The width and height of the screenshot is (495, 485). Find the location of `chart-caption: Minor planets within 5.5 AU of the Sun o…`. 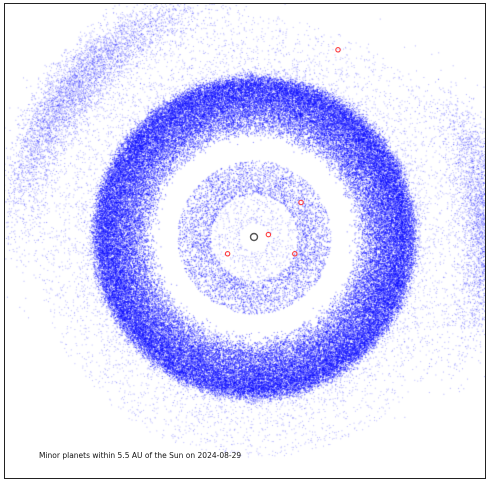

chart-caption: Minor planets within 5.5 AU of the Sun o… is located at coordinates (140, 455).